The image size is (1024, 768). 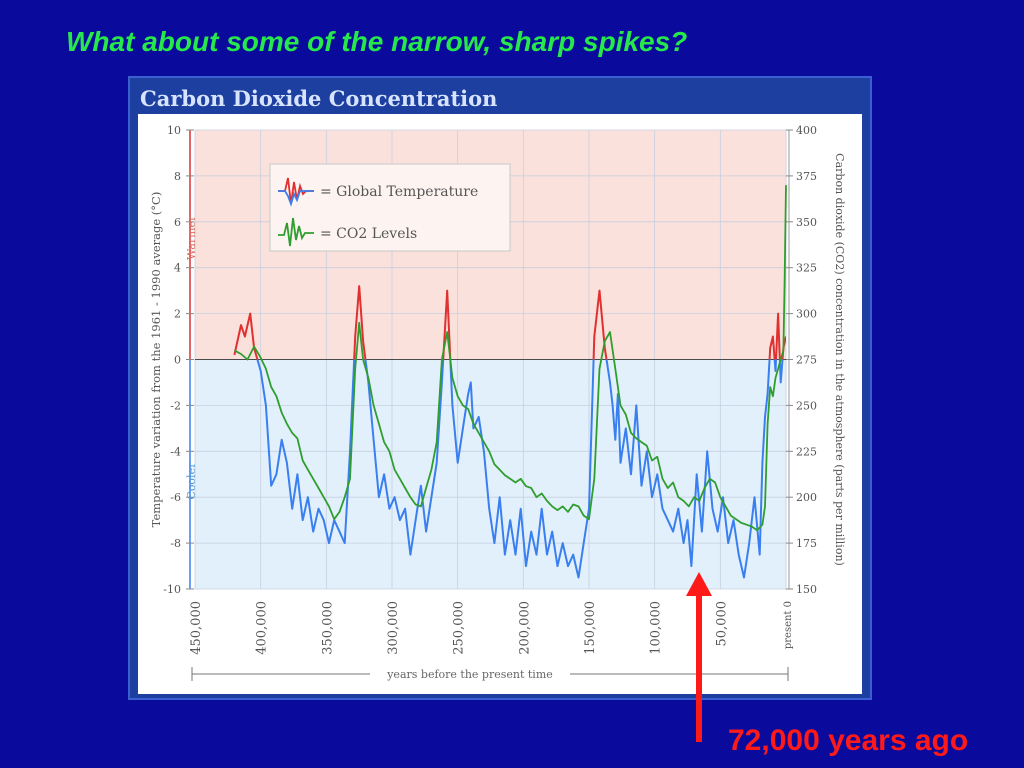 What do you see at coordinates (174, 130) in the screenshot?
I see `y-left-tick-label: 10` at bounding box center [174, 130].